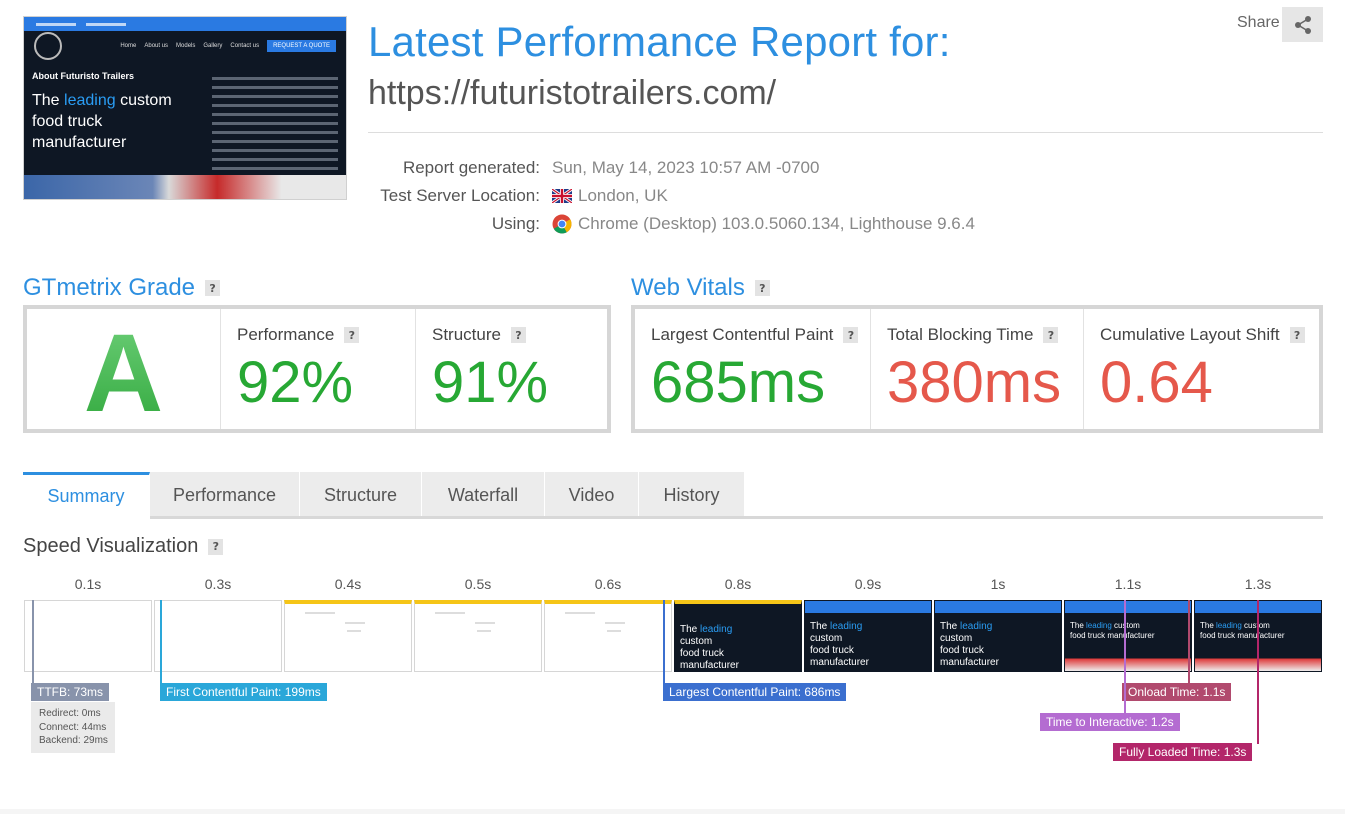 Image resolution: width=1345 pixels, height=814 pixels. Describe the element at coordinates (700, 288) in the screenshot. I see `web-vitals-heading: Web Vitals?` at that location.